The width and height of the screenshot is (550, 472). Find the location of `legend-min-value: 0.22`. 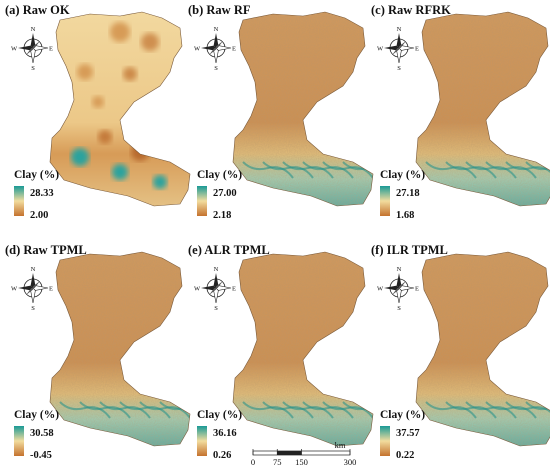

legend-min-value: 0.22 is located at coordinates (405, 455).